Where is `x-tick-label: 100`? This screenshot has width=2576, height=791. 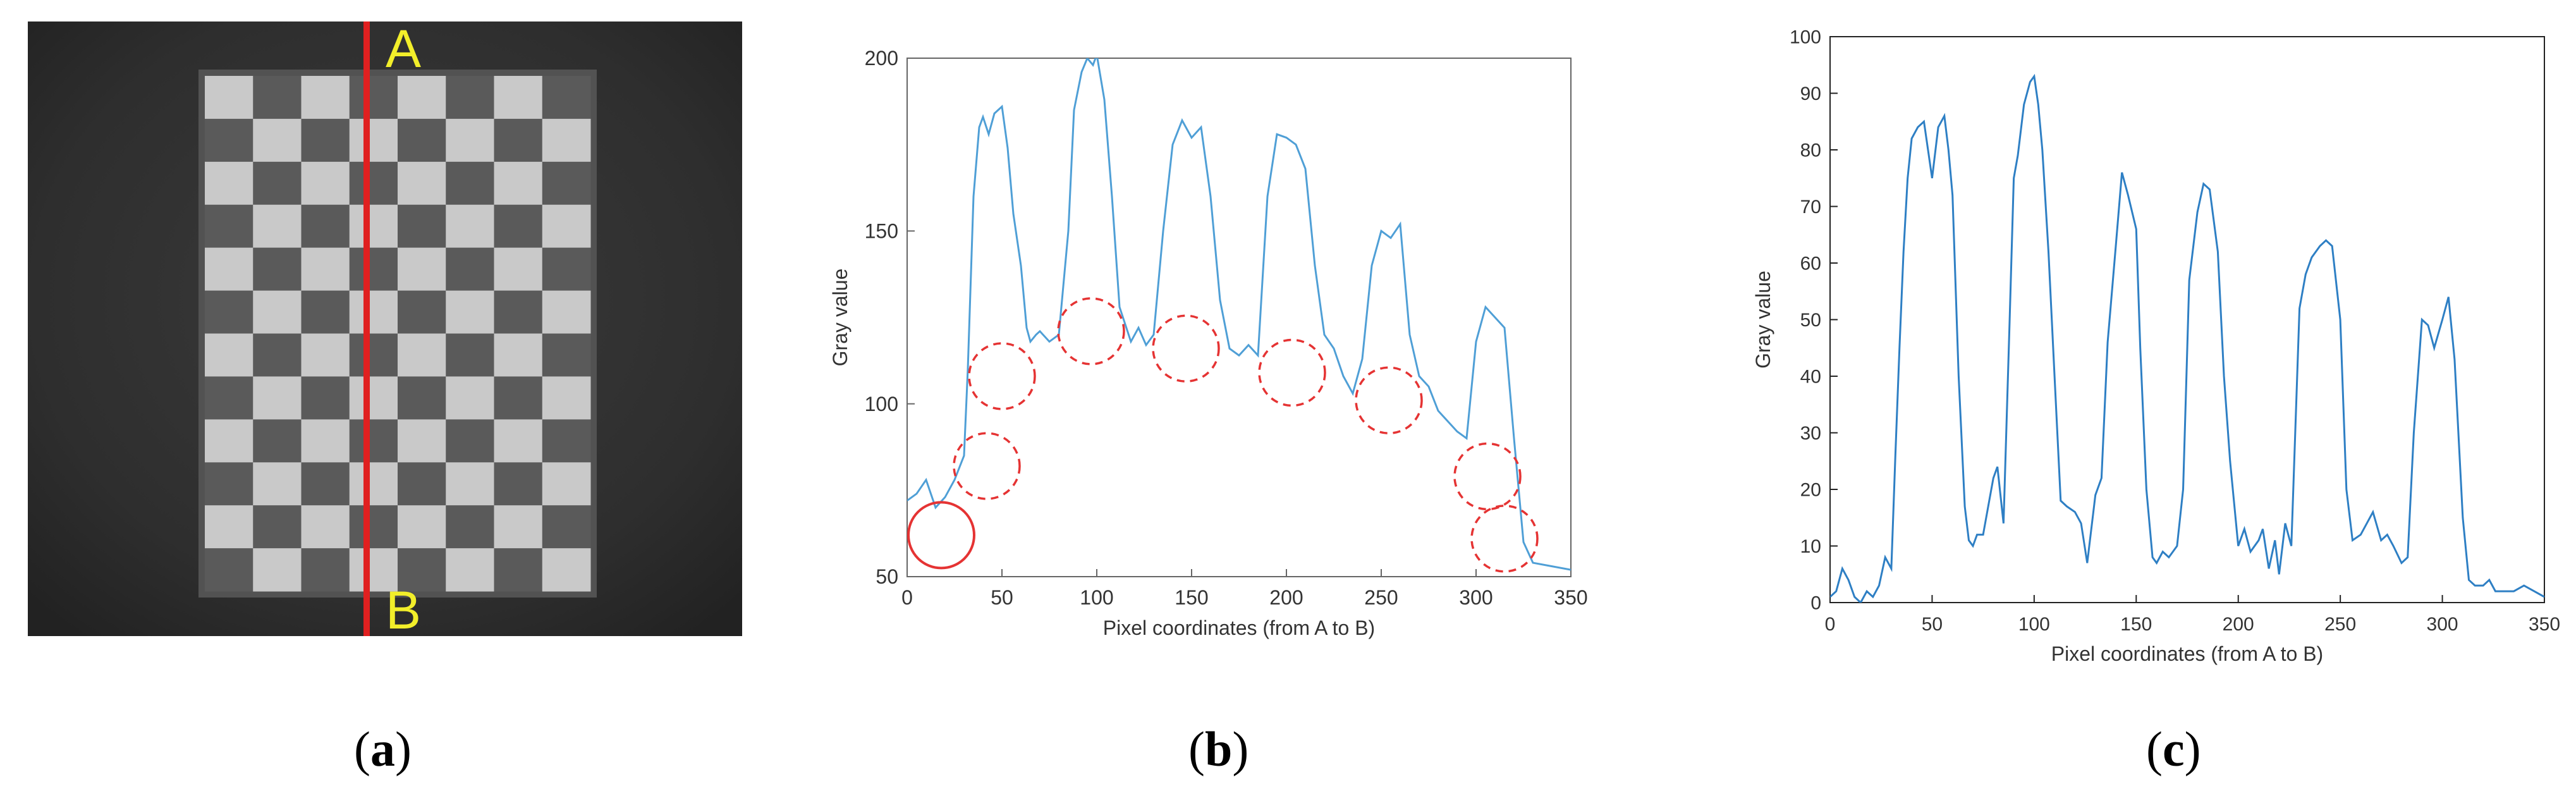
x-tick-label: 100 is located at coordinates (2034, 624).